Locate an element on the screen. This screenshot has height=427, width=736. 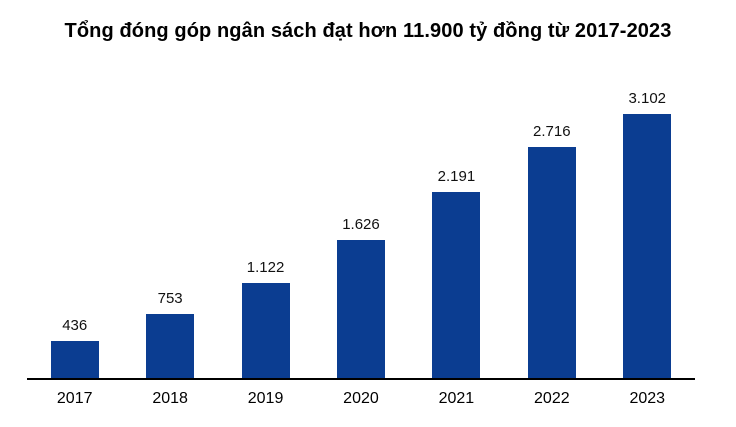
bar-column-2022: 2.716 is located at coordinates (551, 232).